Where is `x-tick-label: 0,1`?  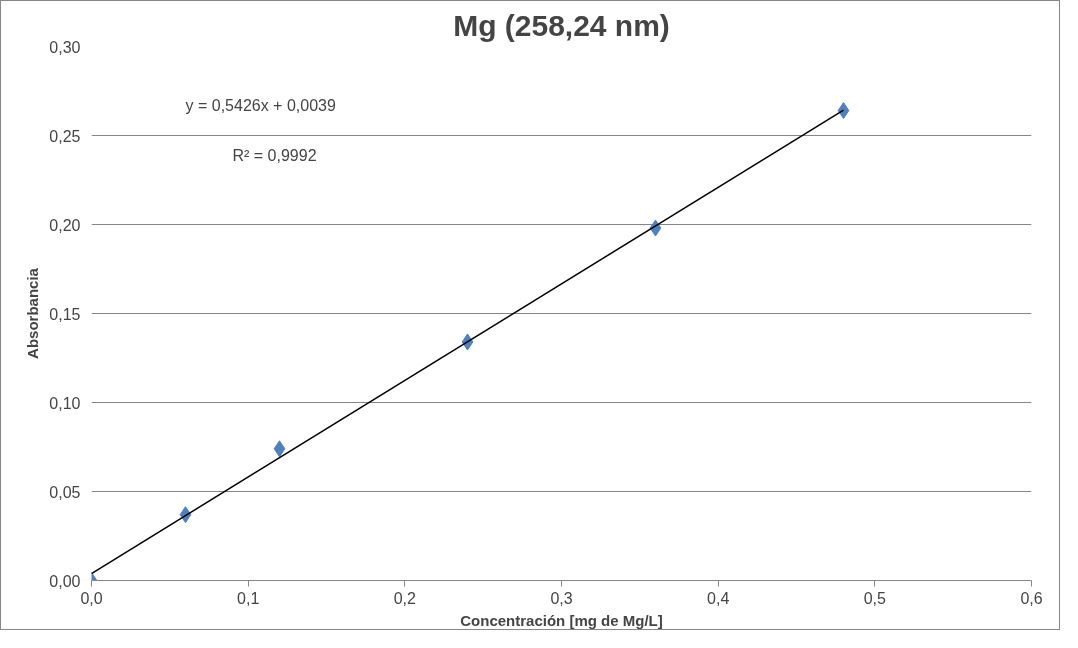 x-tick-label: 0,1 is located at coordinates (248, 598).